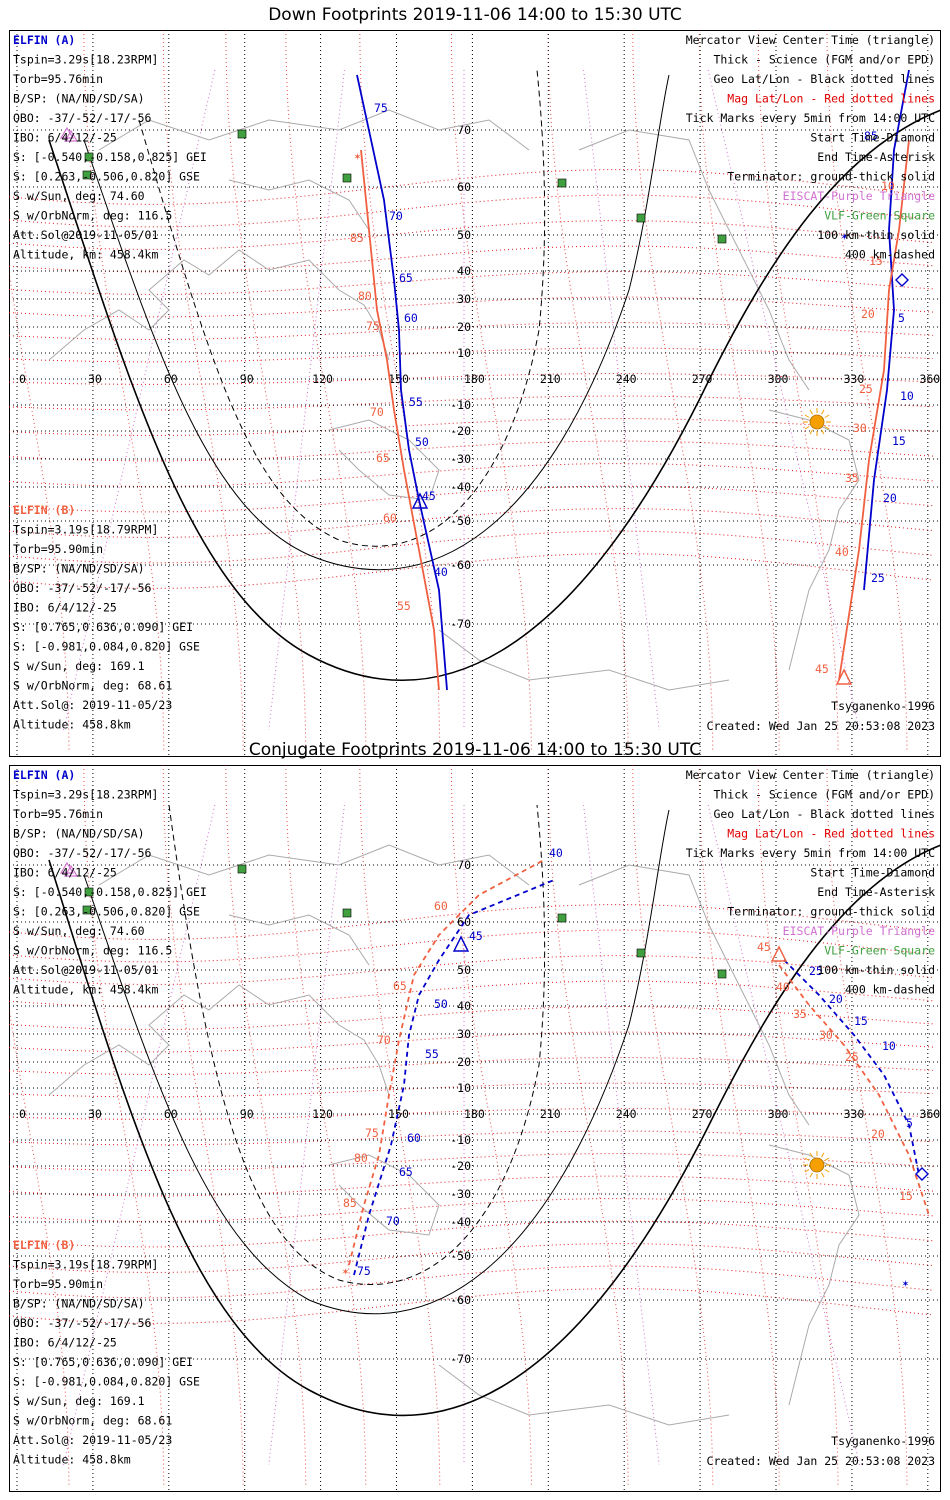 The width and height of the screenshot is (950, 1500). What do you see at coordinates (626, 1114) in the screenshot?
I see `lon-label-240: 240` at bounding box center [626, 1114].